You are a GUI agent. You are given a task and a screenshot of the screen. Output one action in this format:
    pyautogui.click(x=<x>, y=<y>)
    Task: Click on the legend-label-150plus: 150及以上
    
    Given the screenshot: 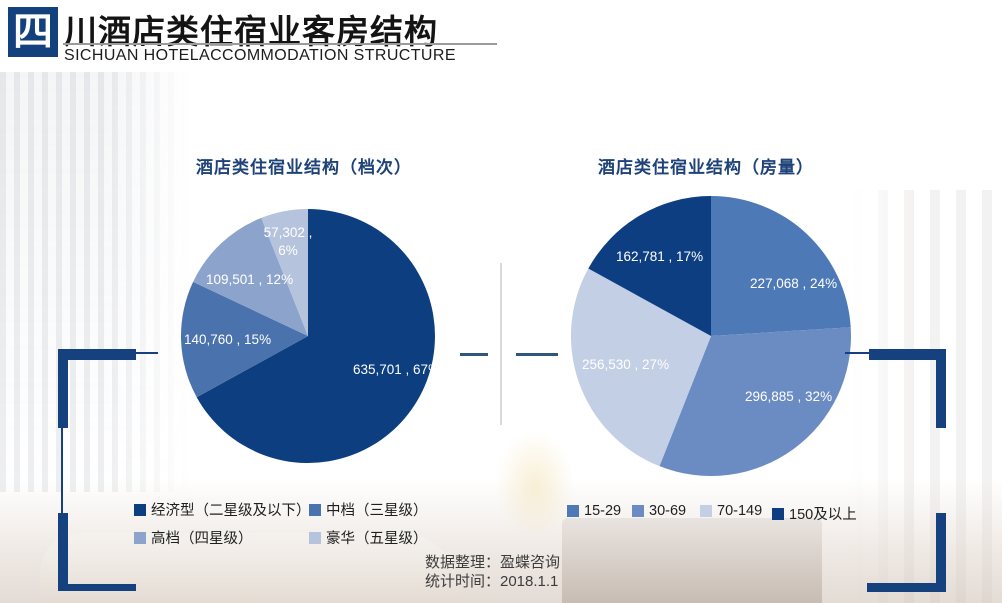 What is the action you would take?
    pyautogui.click(x=823, y=515)
    